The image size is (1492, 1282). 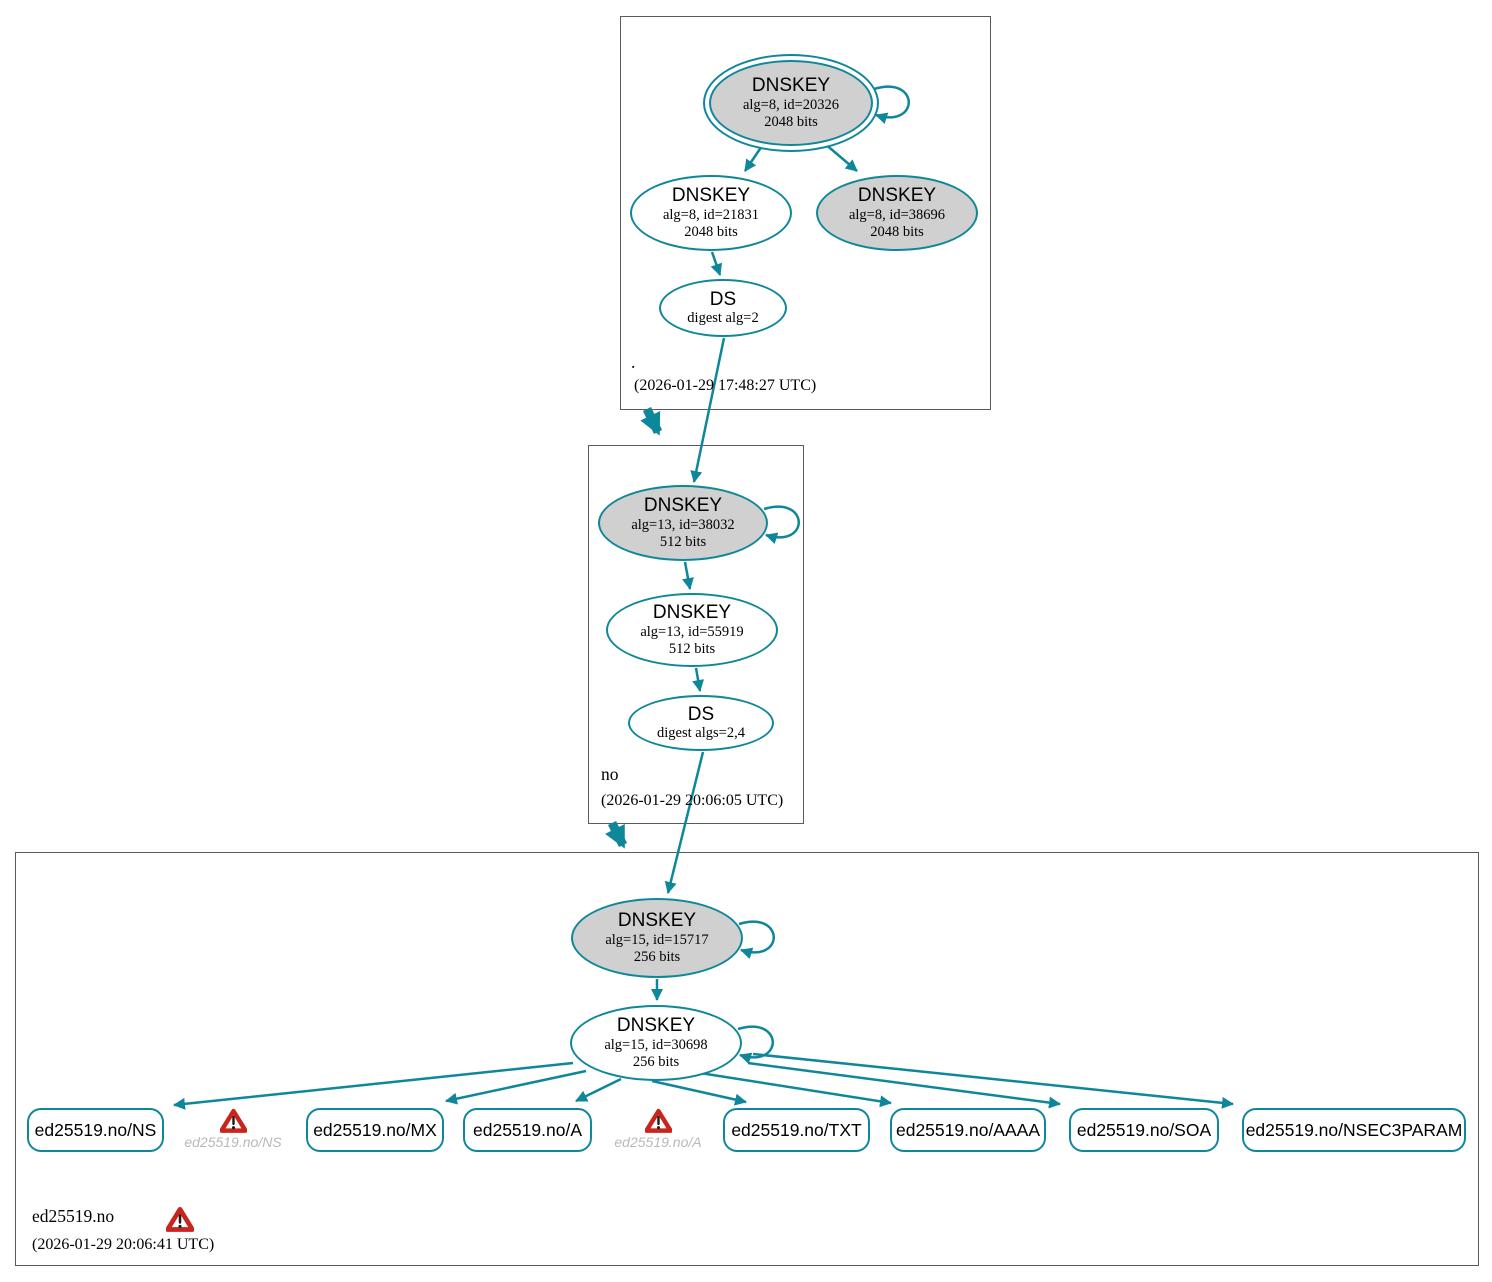 I want to click on dnskey-node-20326-inner: DNSKEY alg=8, id=20326 2048 bits, so click(x=791, y=103).